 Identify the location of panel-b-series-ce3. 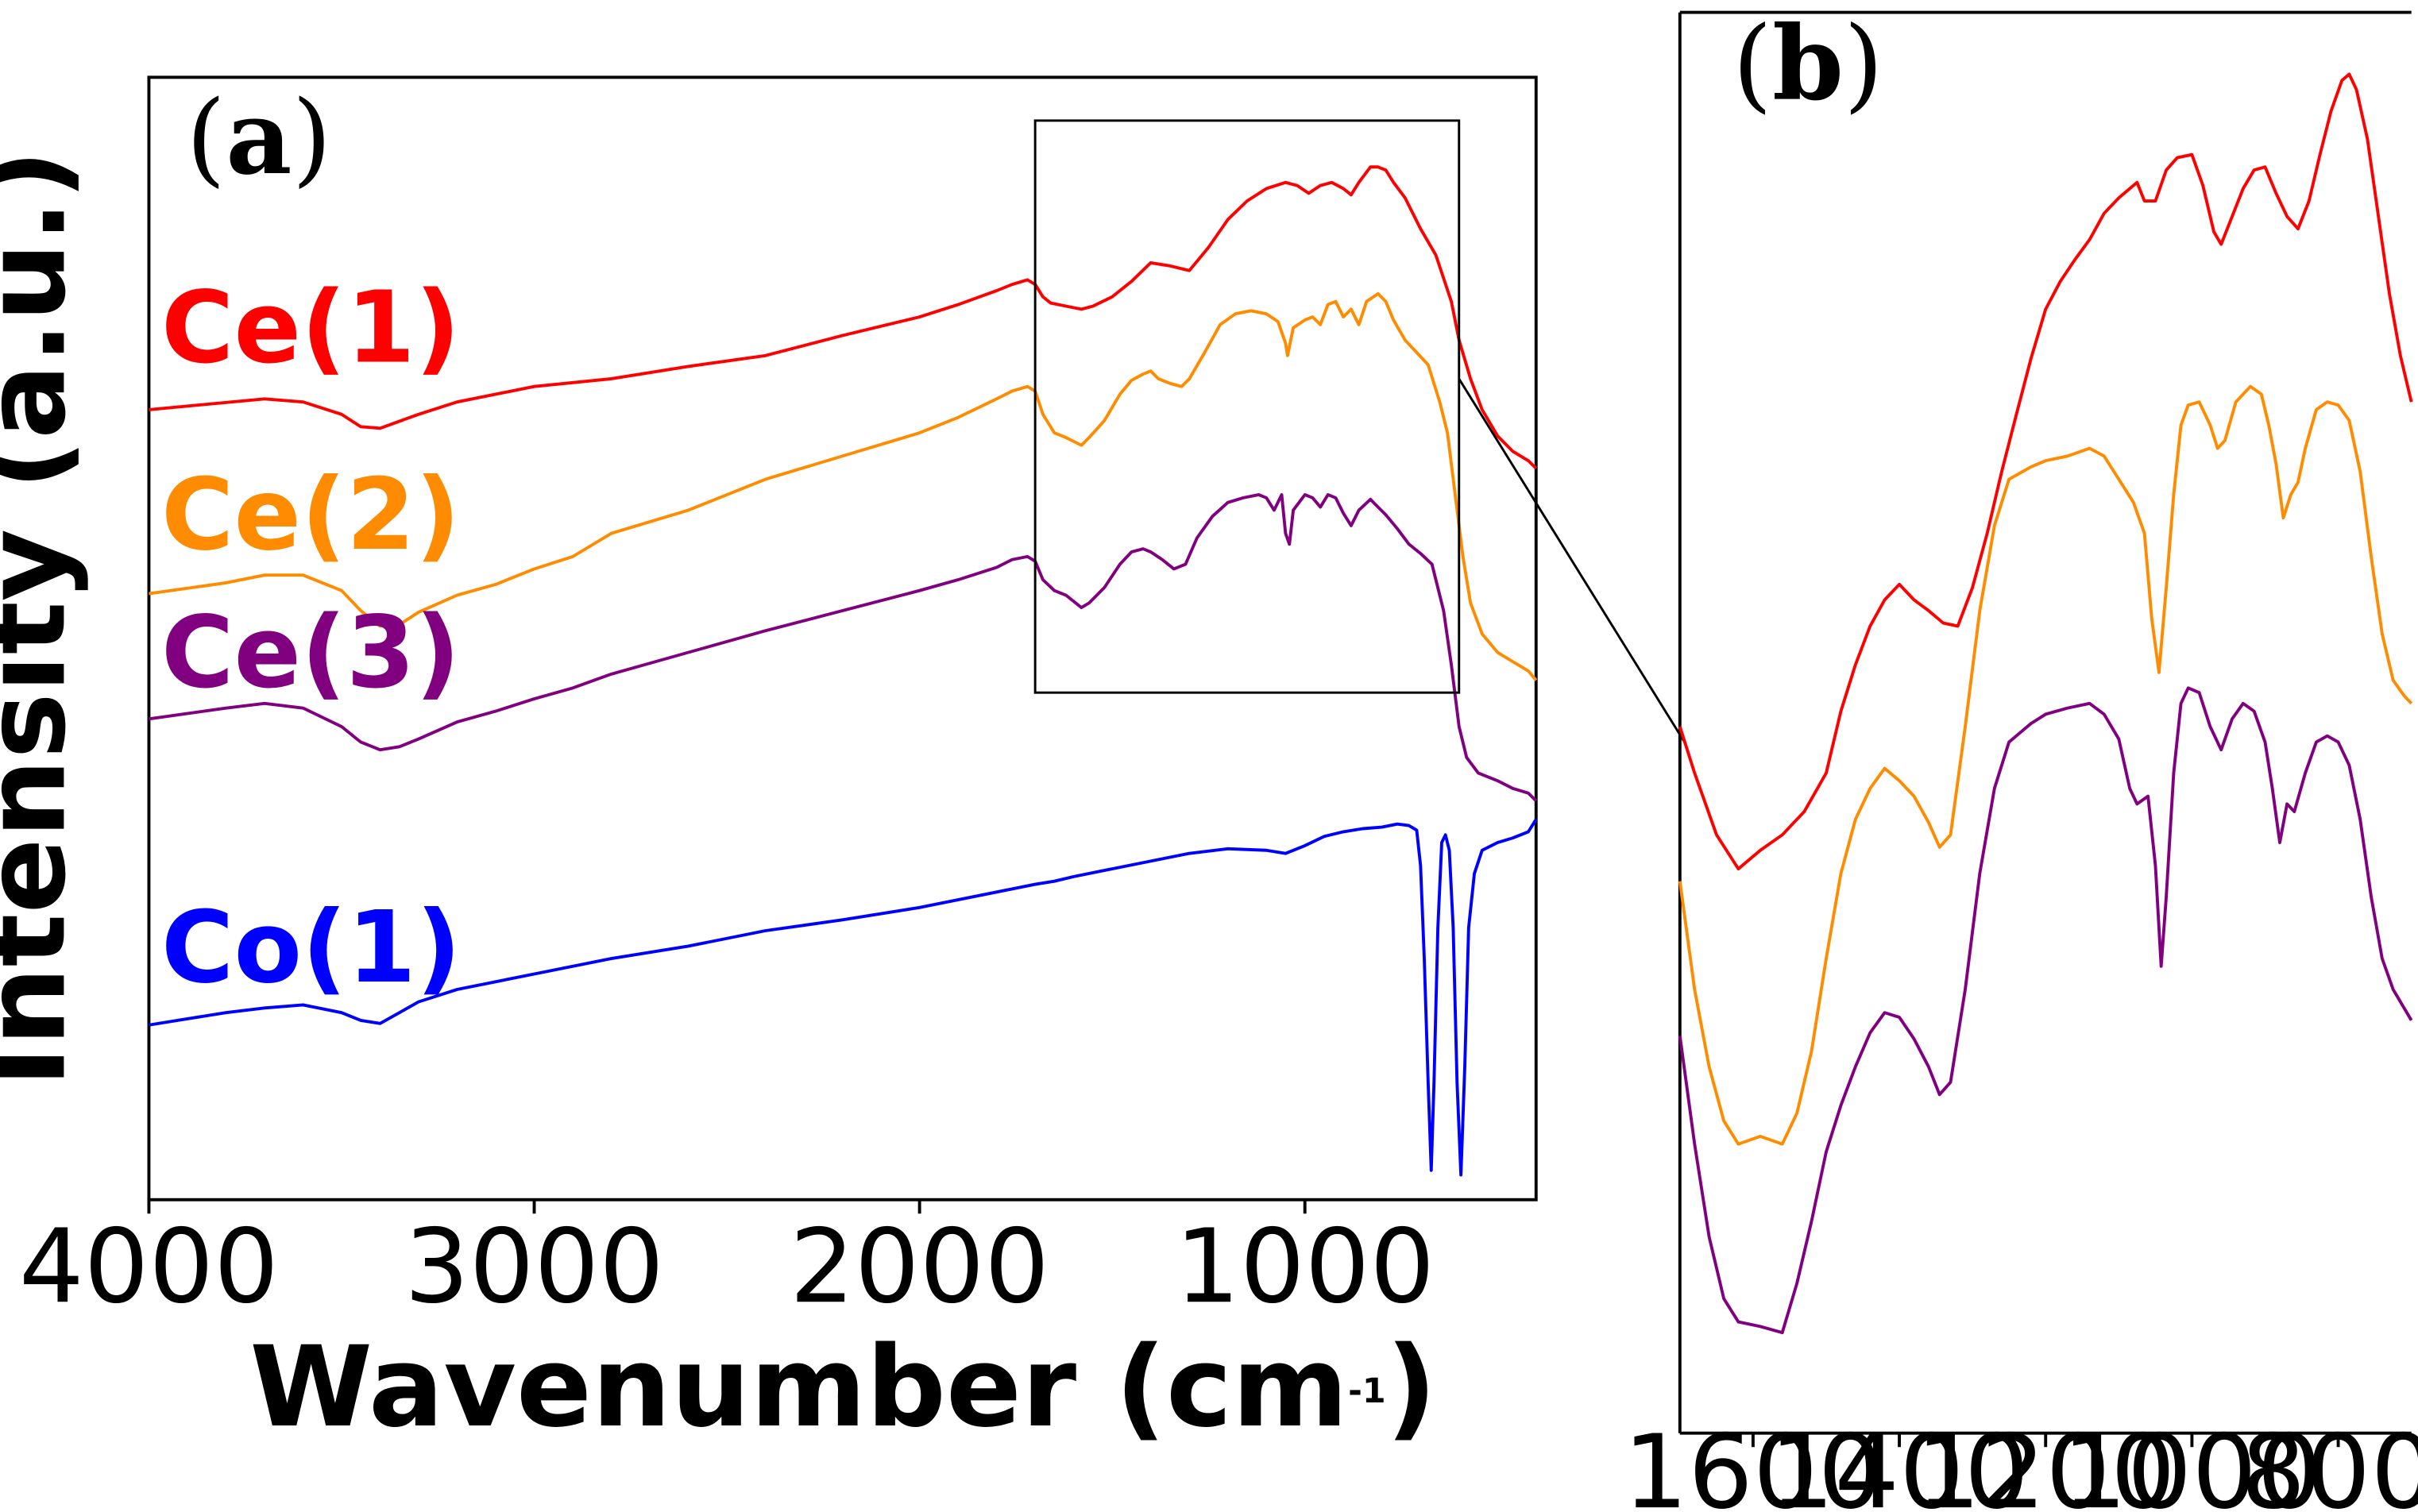
(2045, 1010).